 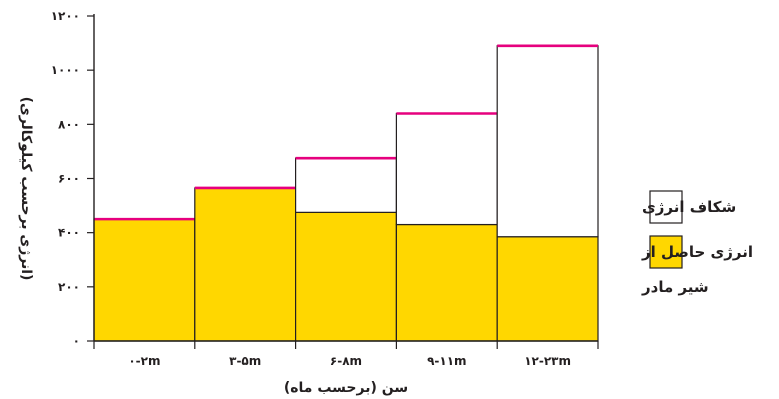 What do you see at coordinates (346, 388) in the screenshot?
I see `x-axis-title: سن (برحسب ماه)` at bounding box center [346, 388].